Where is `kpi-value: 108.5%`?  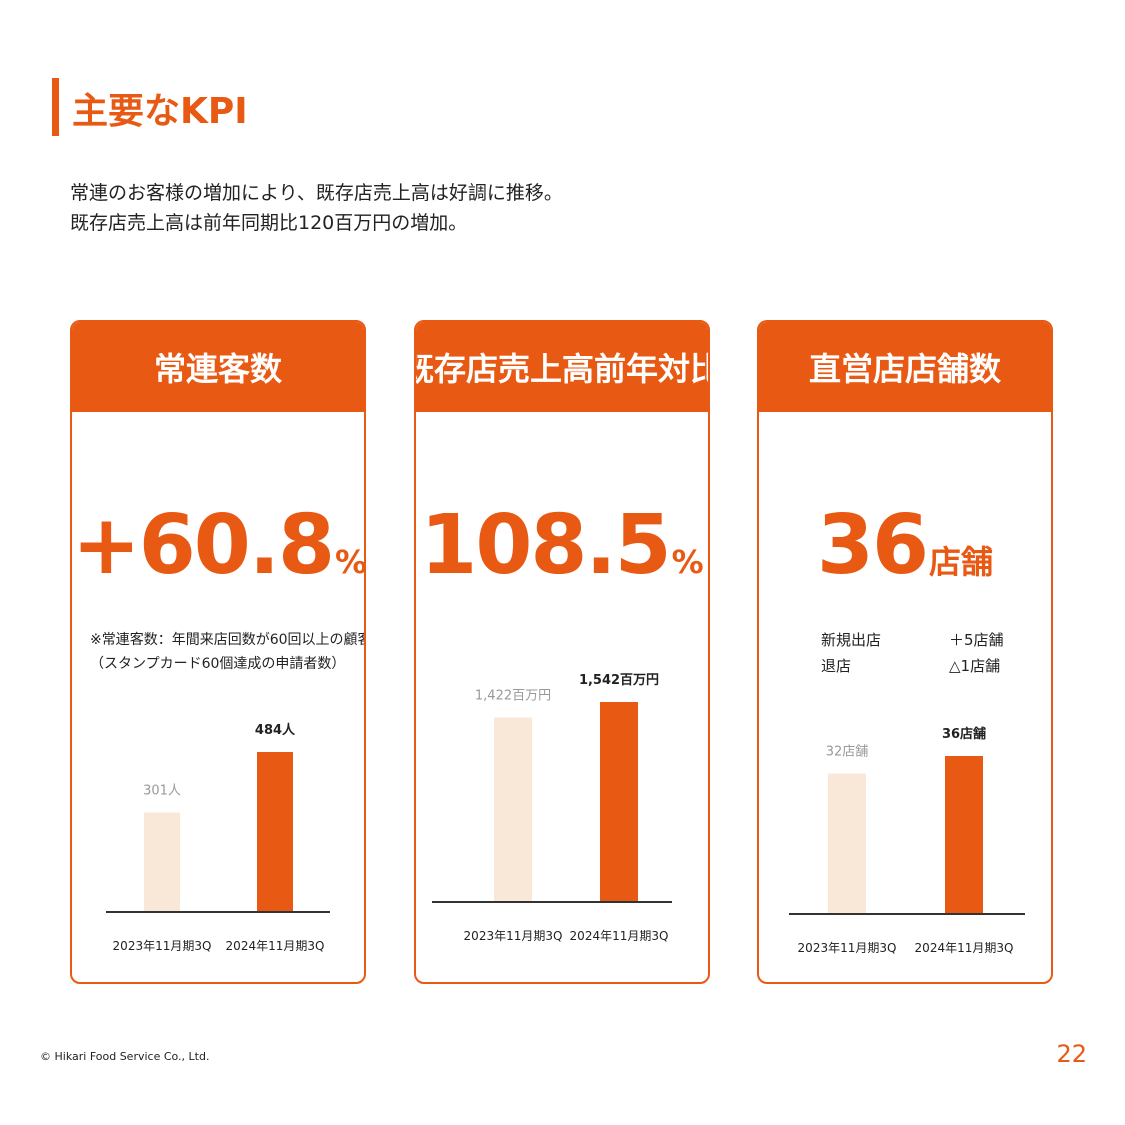 kpi-value: 108.5% is located at coordinates (562, 545).